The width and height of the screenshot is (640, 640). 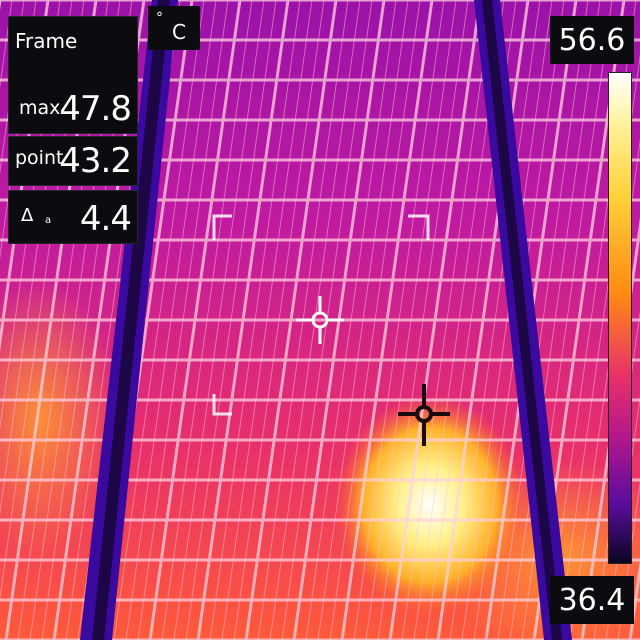 I want to click on delta-icon: Δ, so click(x=27, y=215).